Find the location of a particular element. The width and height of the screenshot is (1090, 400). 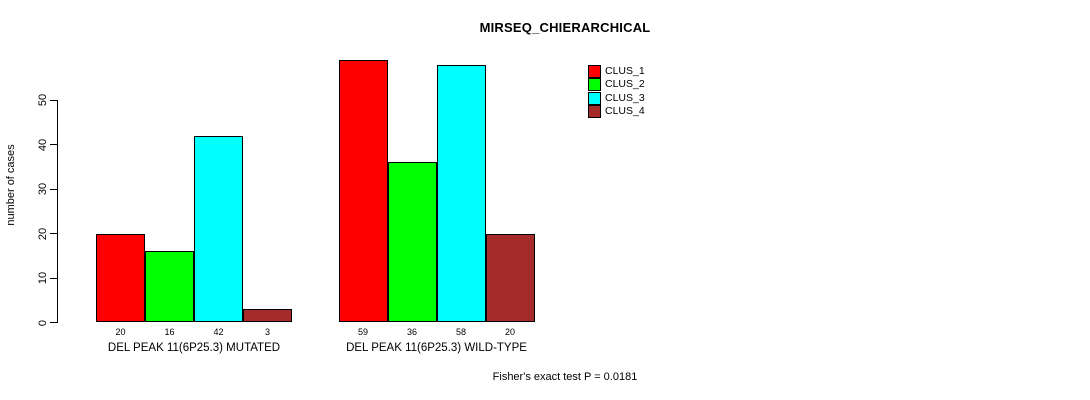

y-axis-label: number of cases is located at coordinates (11, 185).